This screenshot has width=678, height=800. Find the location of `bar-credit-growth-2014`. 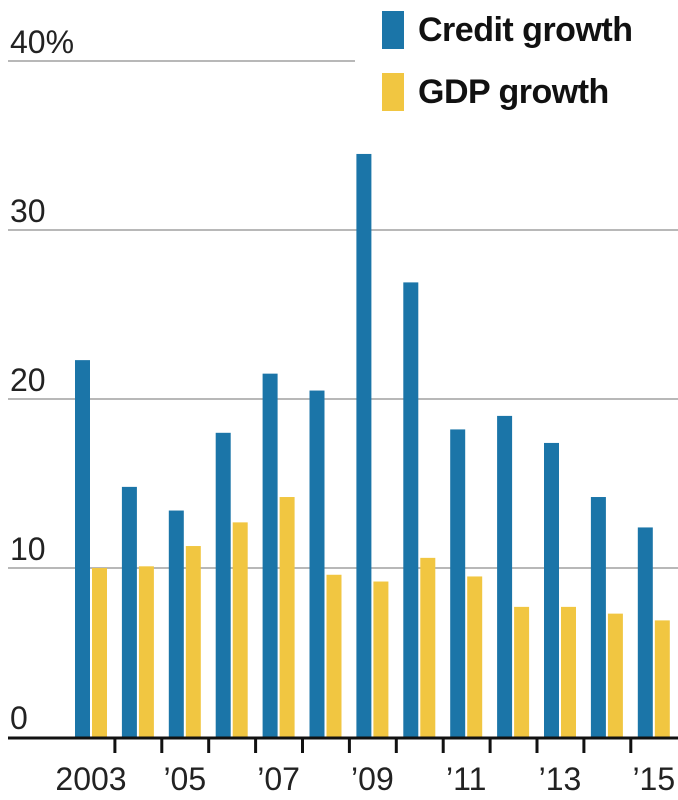

bar-credit-growth-2014 is located at coordinates (598, 617).